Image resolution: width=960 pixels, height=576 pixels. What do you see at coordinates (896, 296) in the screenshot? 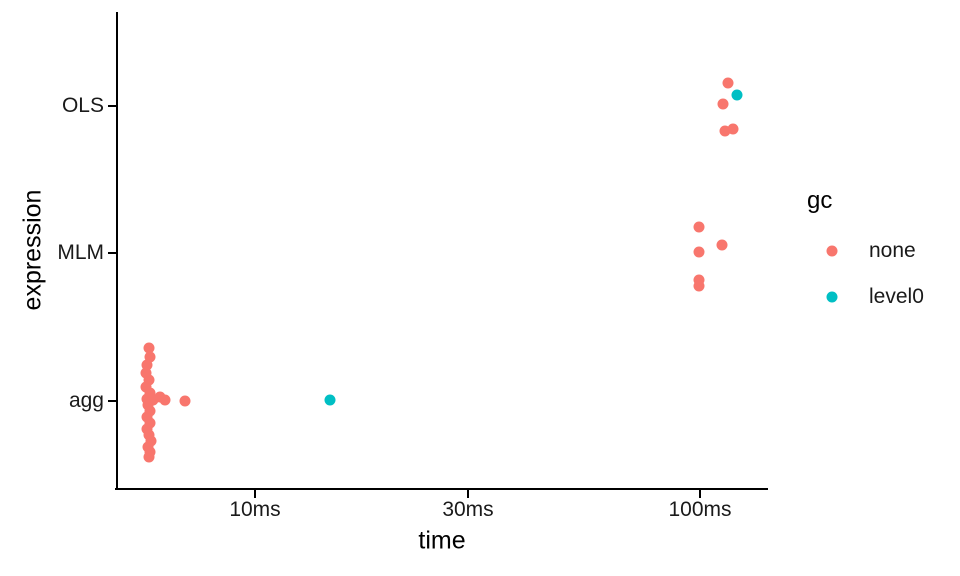
I see `legend-item-label: level0` at bounding box center [896, 296].